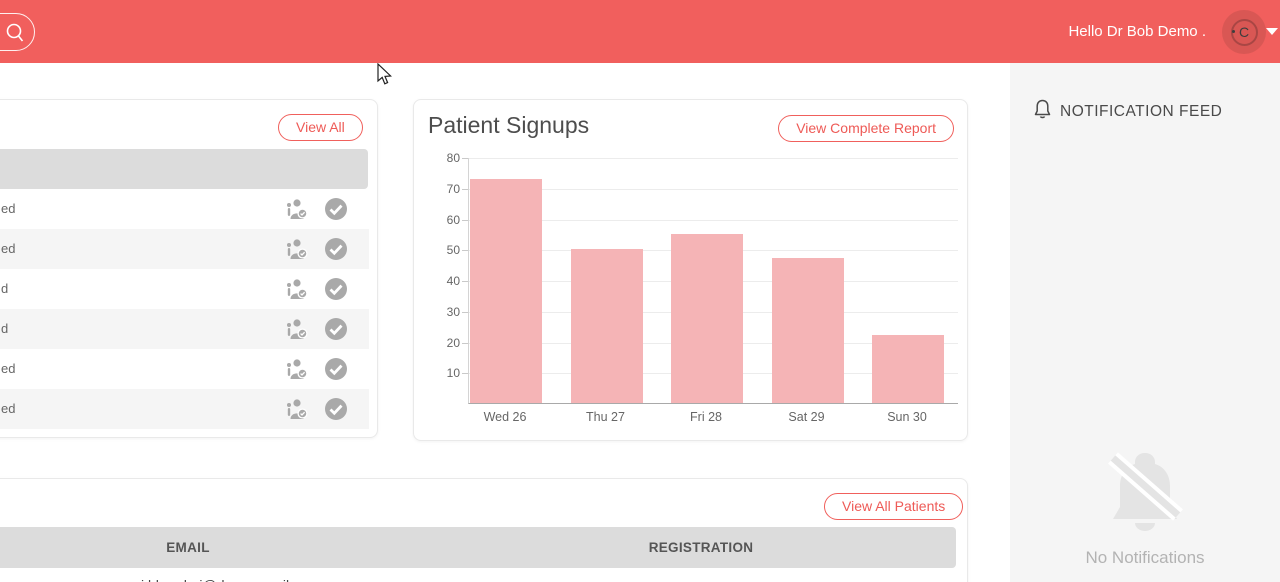 This screenshot has width=1280, height=582. I want to click on bell-icon, so click(1042, 111).